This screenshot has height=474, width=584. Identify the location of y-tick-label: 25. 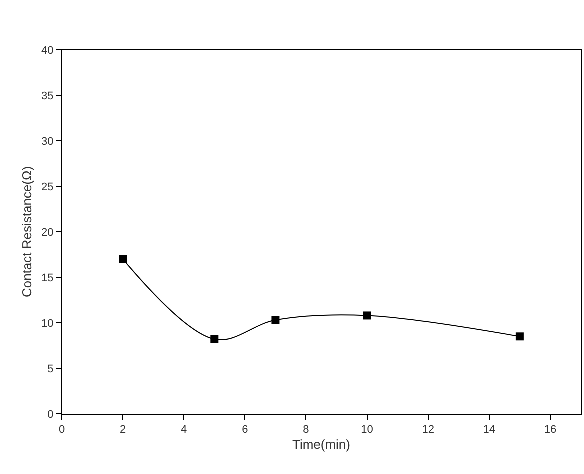
(48, 187).